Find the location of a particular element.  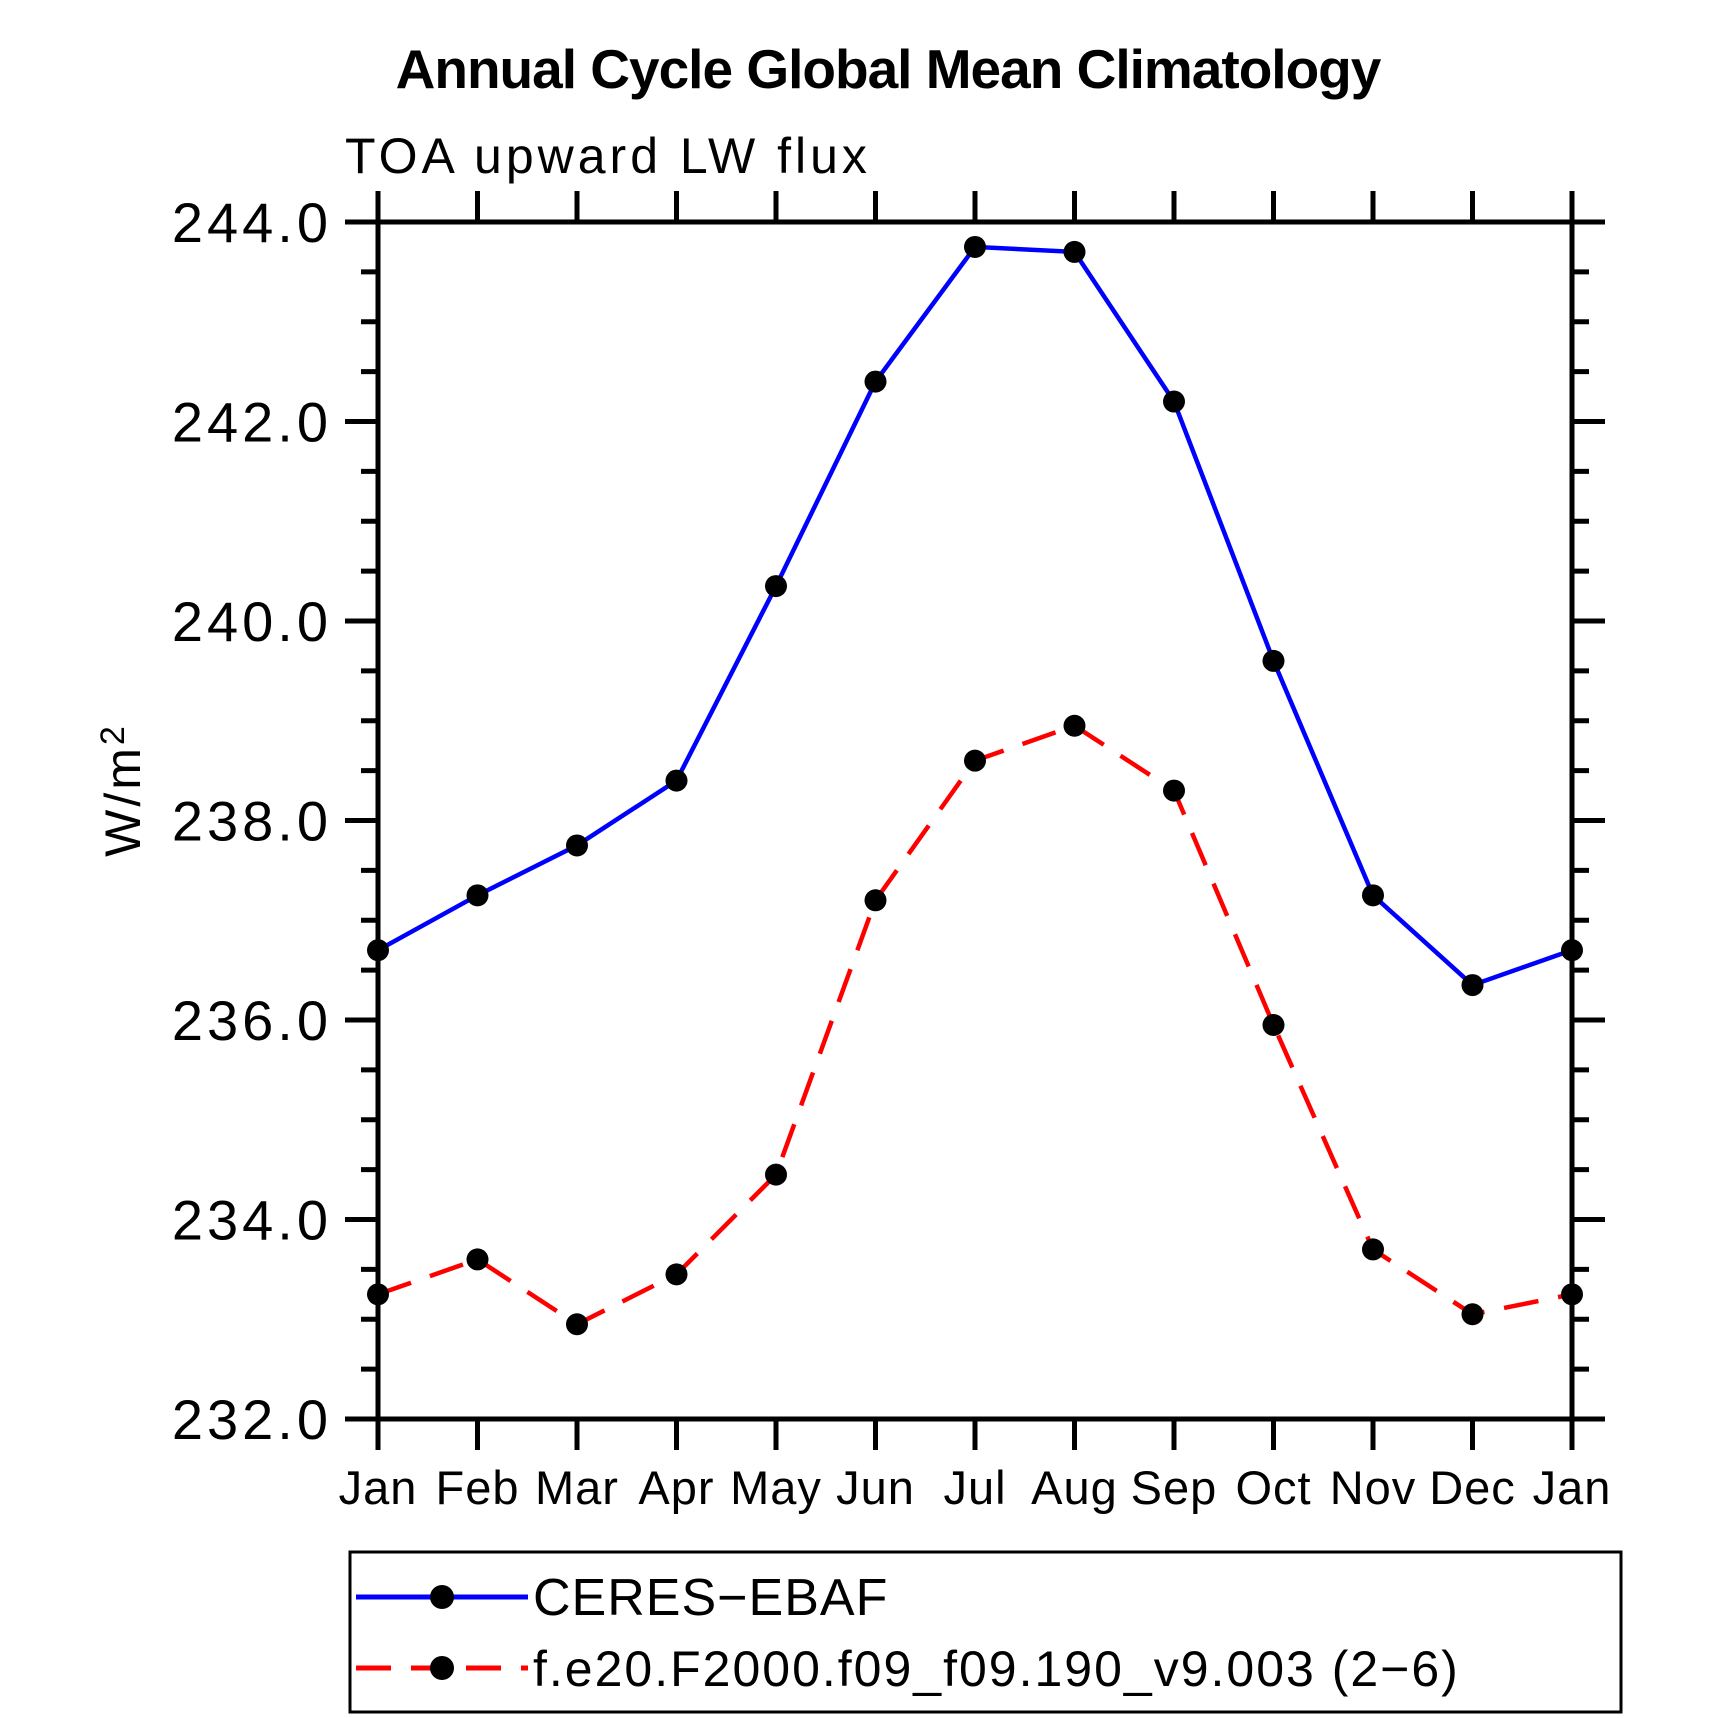

legend-label-model-run: f.e20.F2000.f09_f09.190_v9.003 (2−6) is located at coordinates (996, 1669).